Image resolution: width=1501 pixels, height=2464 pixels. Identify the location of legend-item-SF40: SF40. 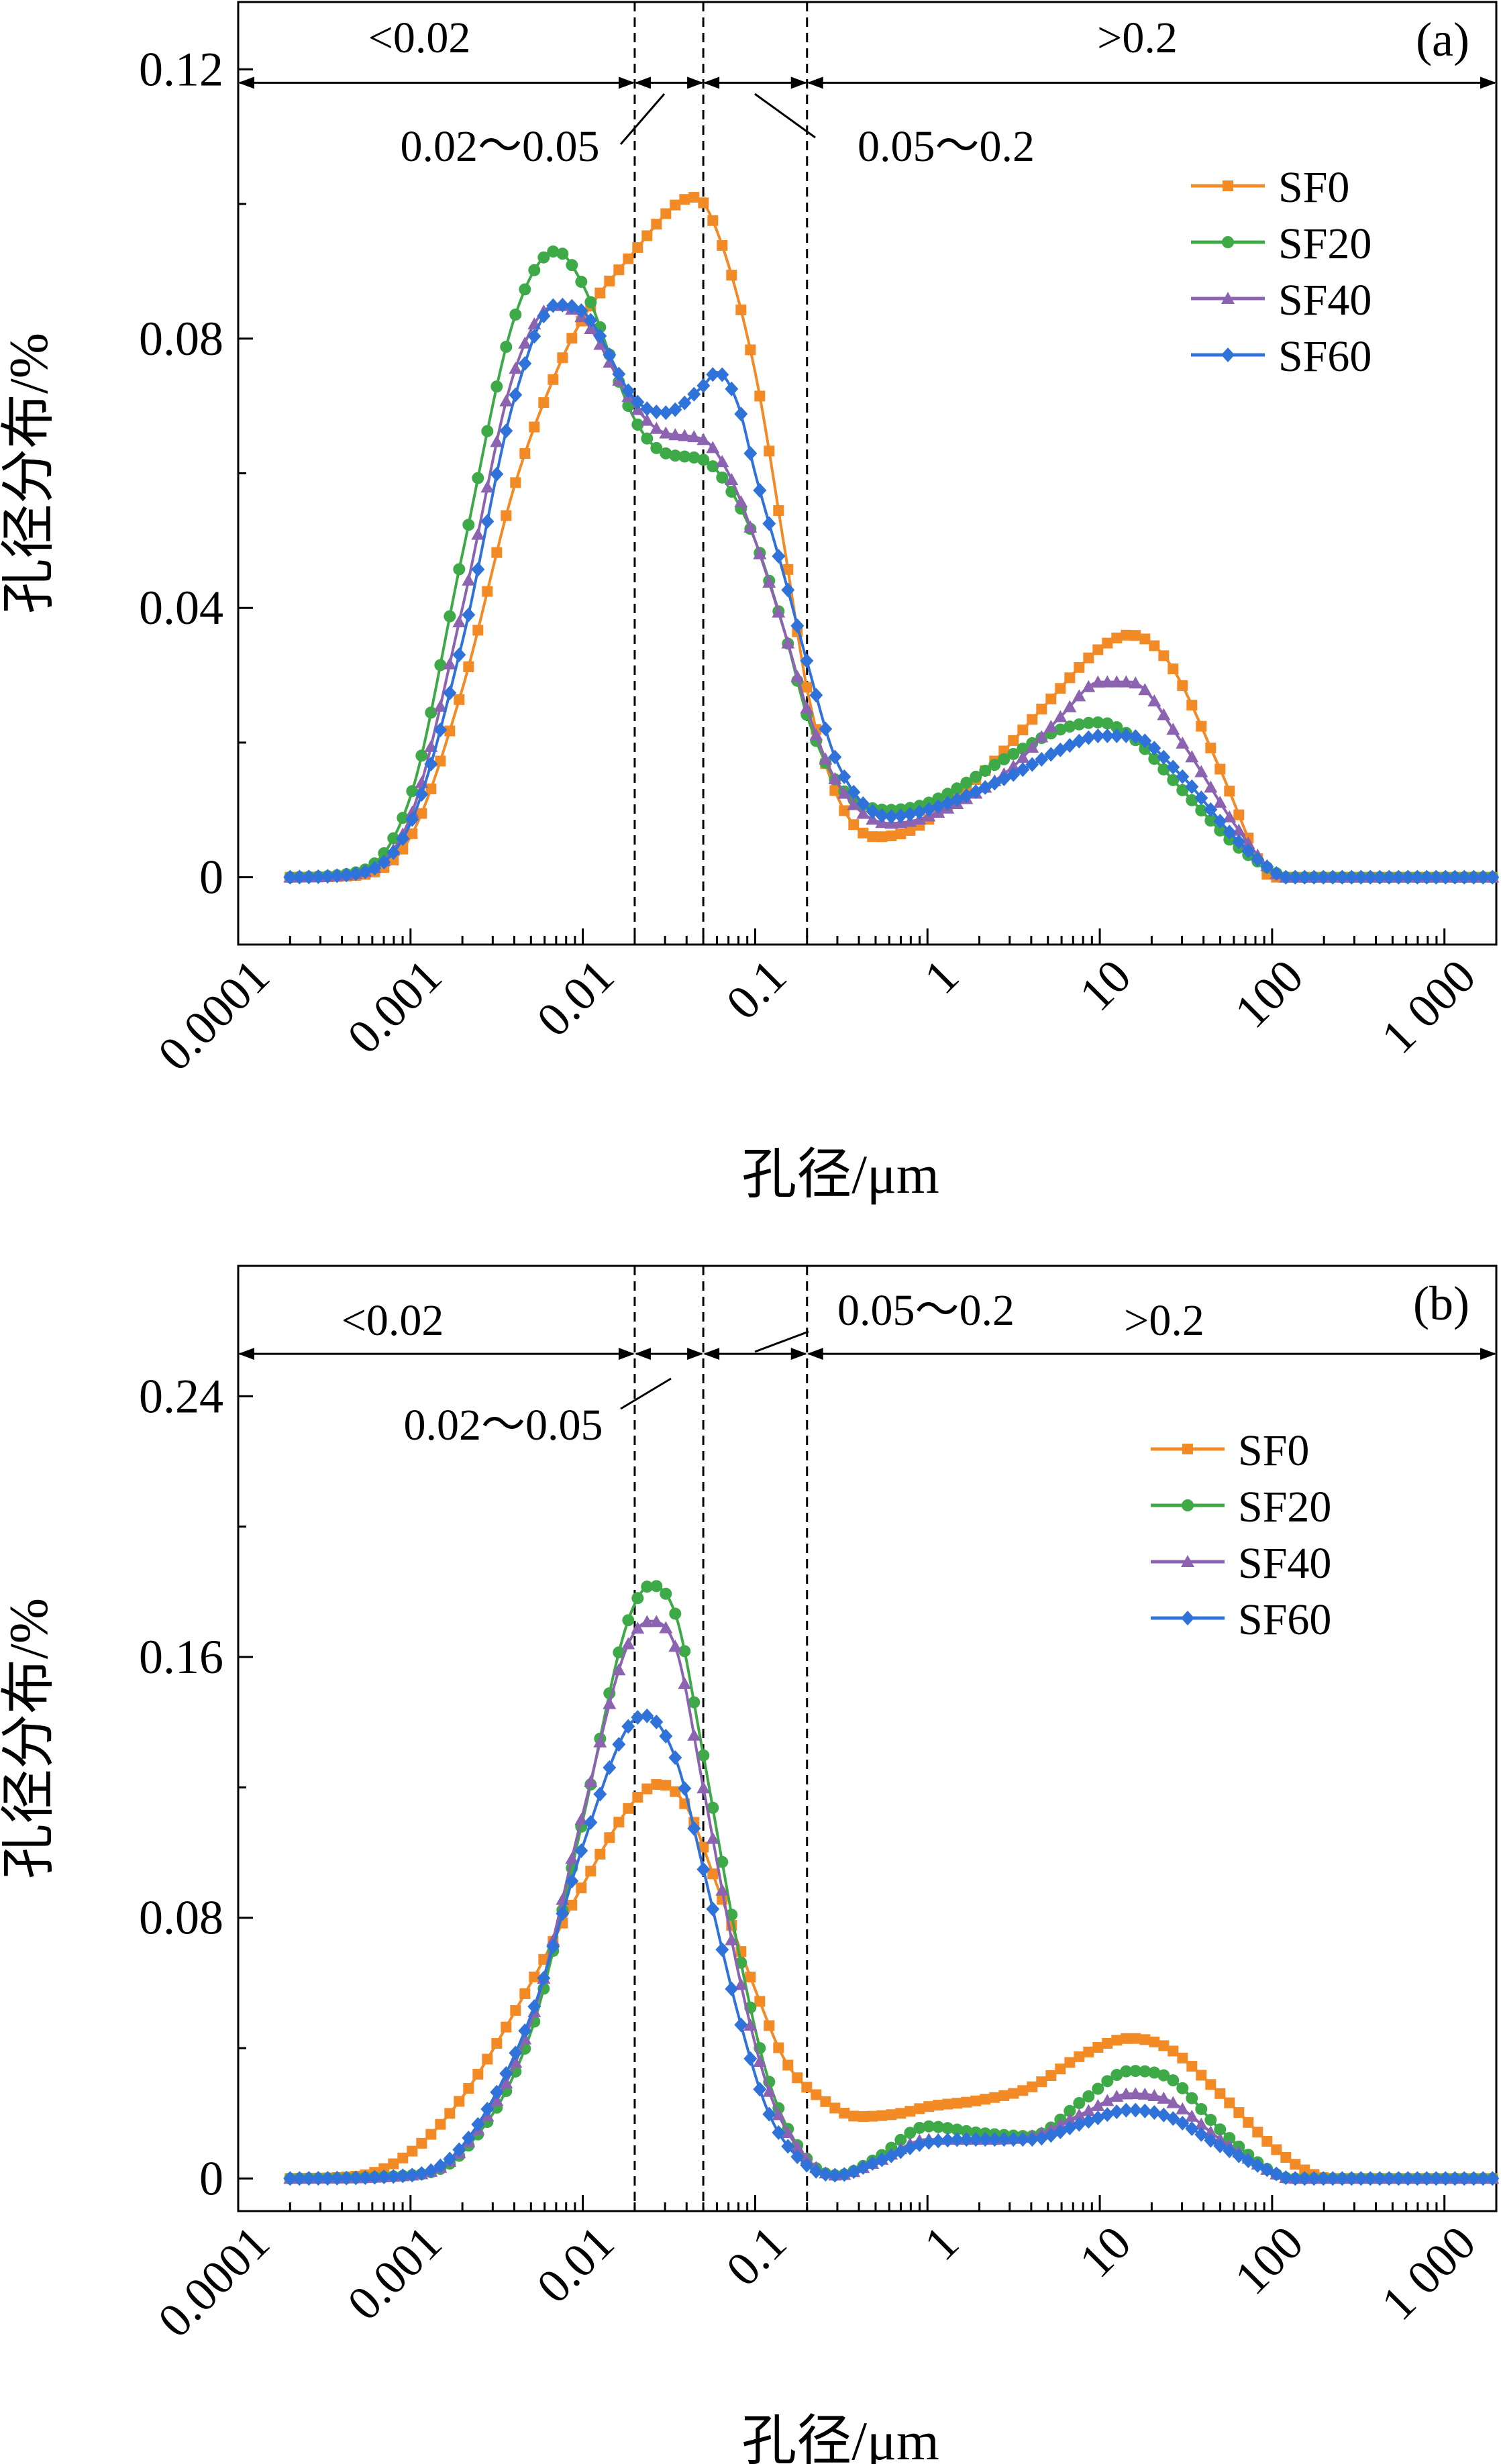
(1281, 300).